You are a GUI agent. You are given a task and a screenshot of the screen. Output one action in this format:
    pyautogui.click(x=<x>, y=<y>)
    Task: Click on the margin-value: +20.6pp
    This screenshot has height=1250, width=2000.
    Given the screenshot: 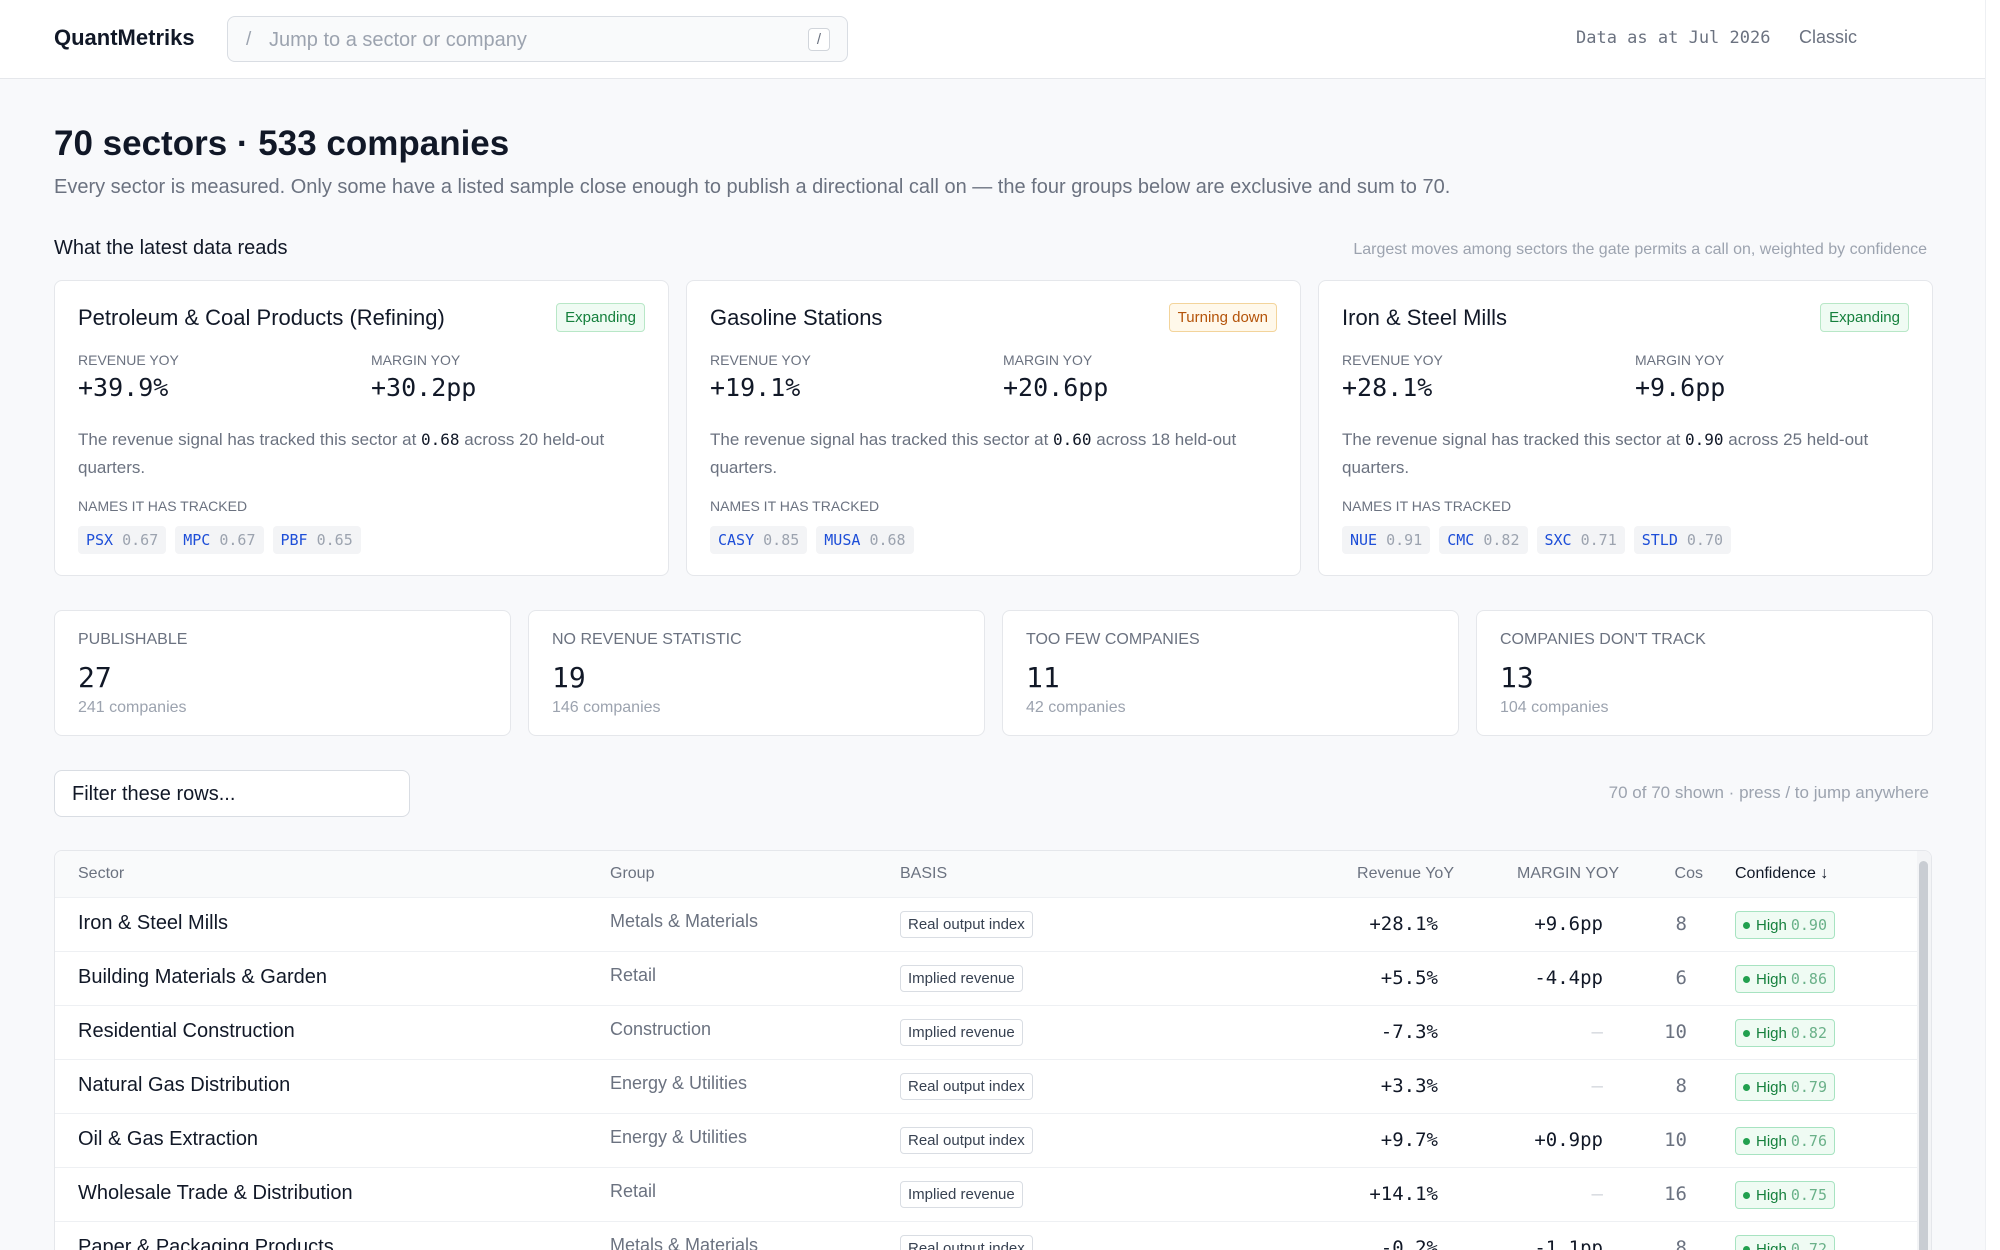 What is the action you would take?
    pyautogui.click(x=1056, y=387)
    